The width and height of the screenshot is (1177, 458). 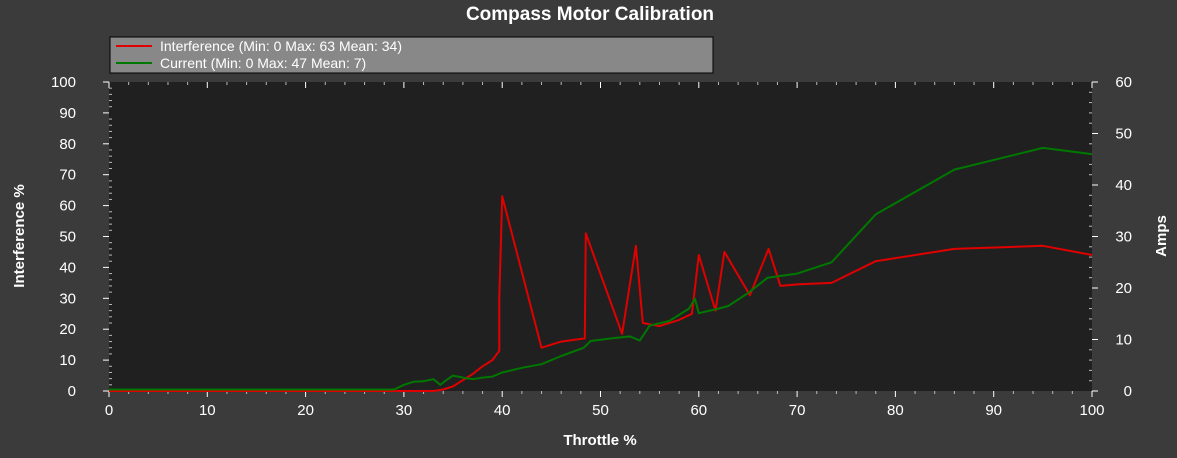 What do you see at coordinates (600, 410) in the screenshot?
I see `x-tick-label: 50` at bounding box center [600, 410].